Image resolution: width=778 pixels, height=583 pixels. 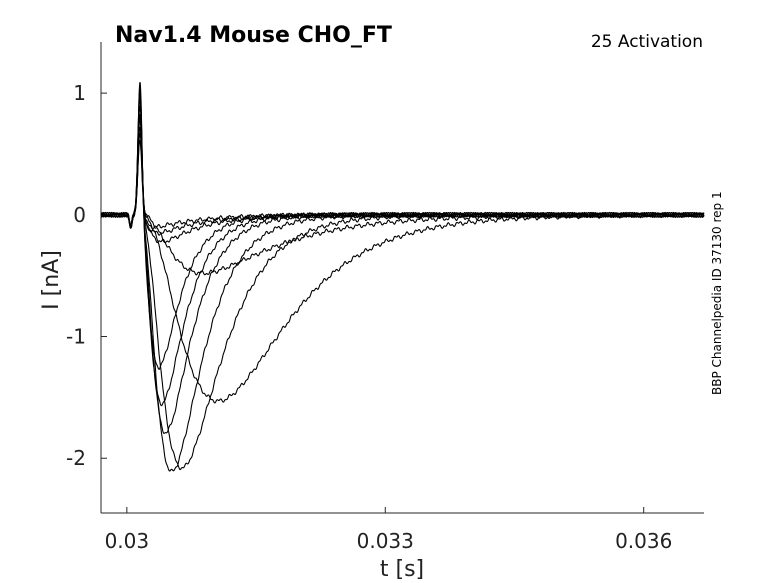 I want to click on x-tick-label: 0.033, so click(x=385, y=541).